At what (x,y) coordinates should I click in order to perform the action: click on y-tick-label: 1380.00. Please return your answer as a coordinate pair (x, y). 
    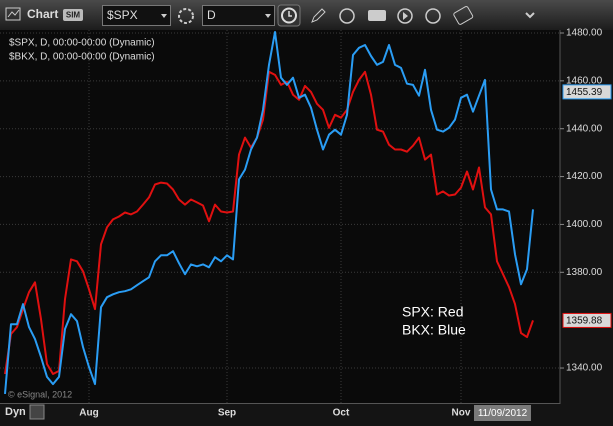
    Looking at the image, I should click on (584, 272).